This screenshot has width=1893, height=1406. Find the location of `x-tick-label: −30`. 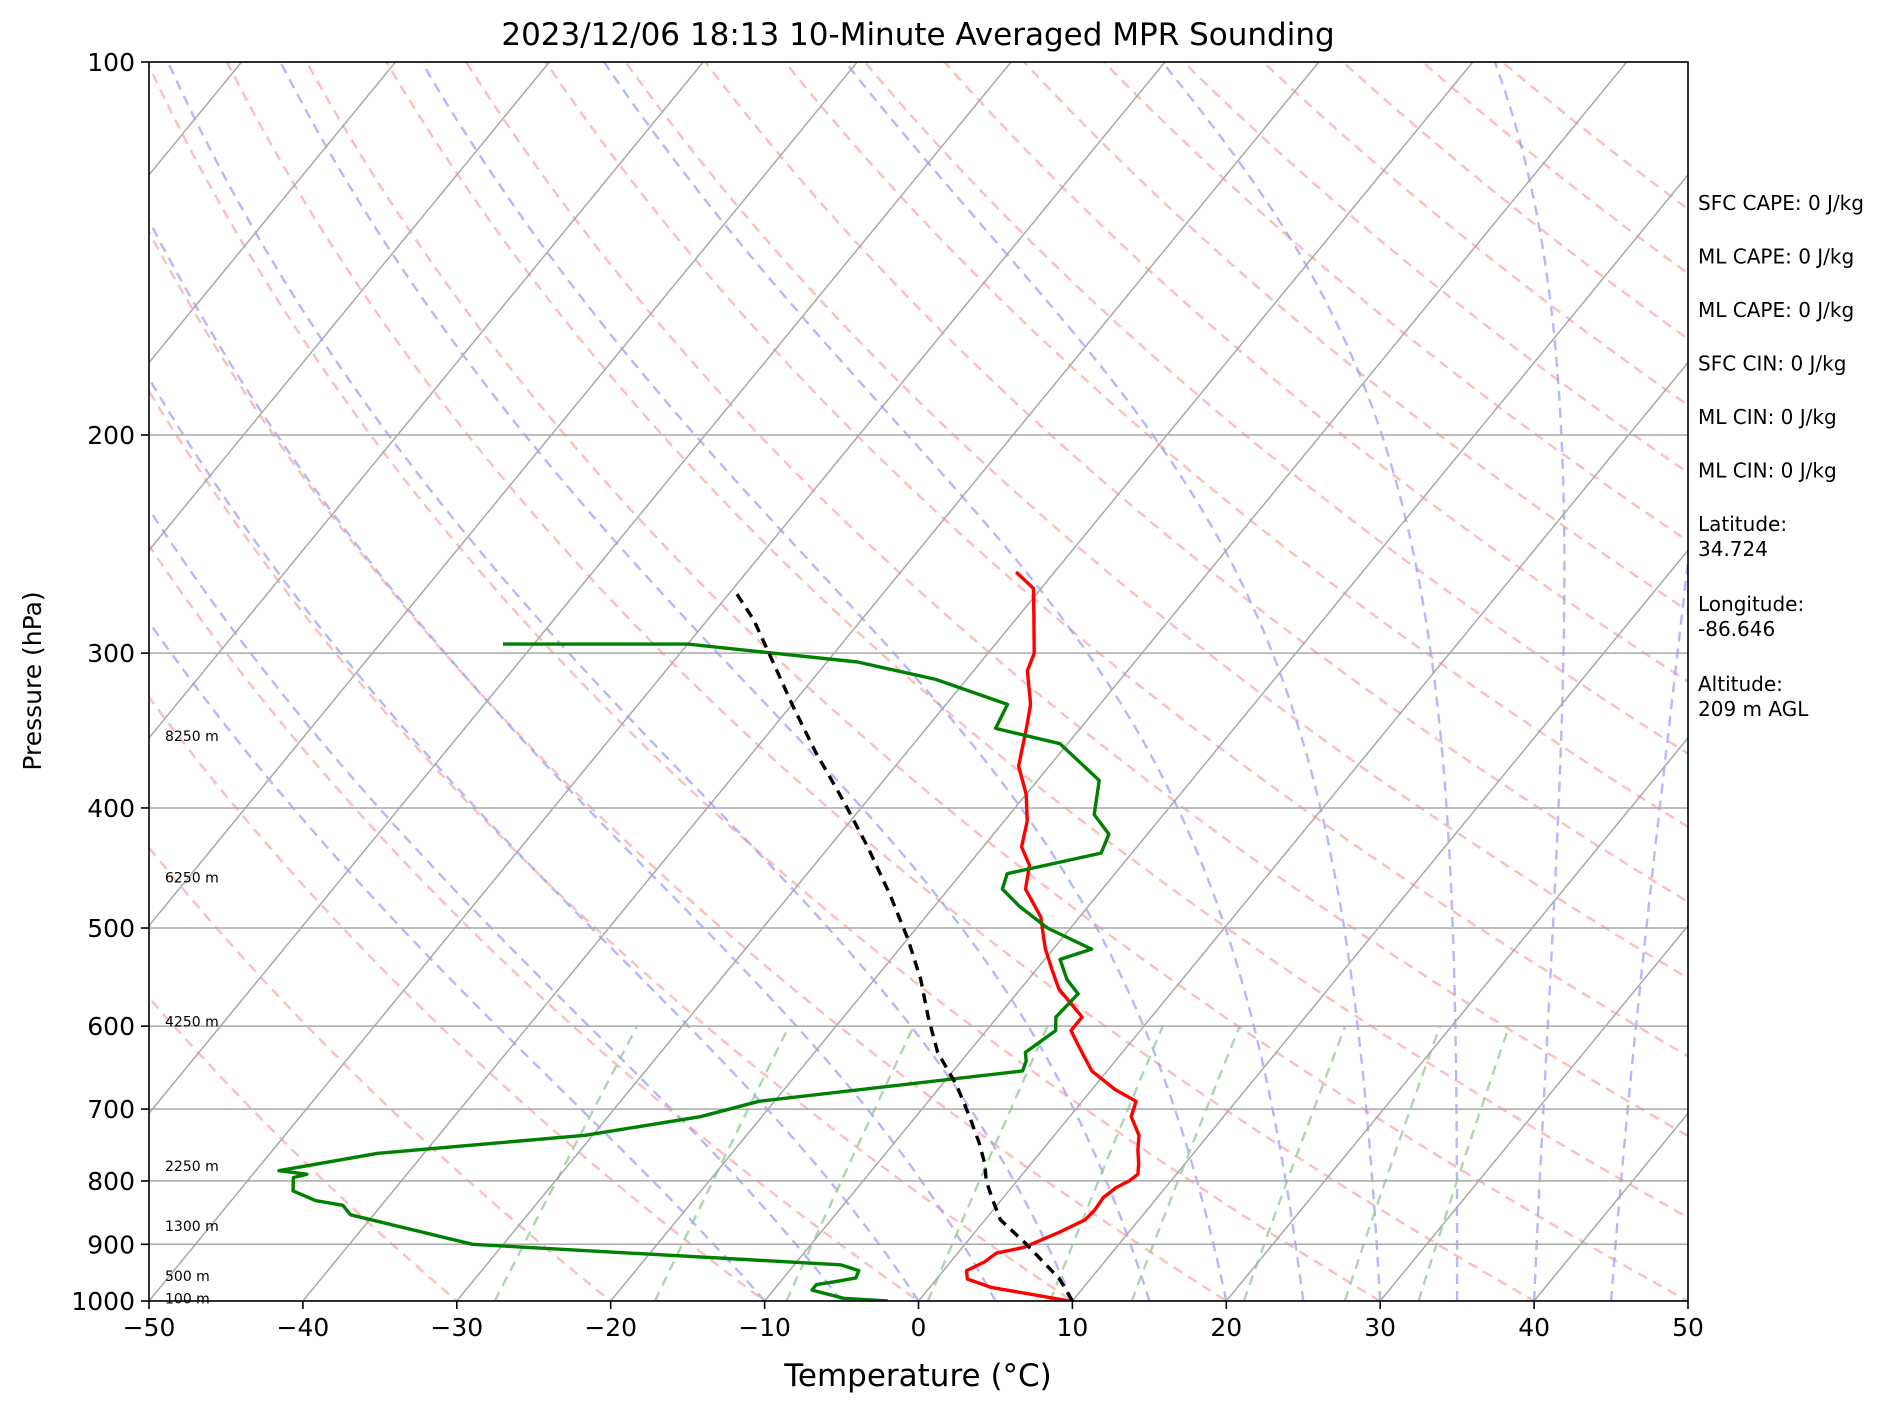

x-tick-label: −30 is located at coordinates (456, 1327).